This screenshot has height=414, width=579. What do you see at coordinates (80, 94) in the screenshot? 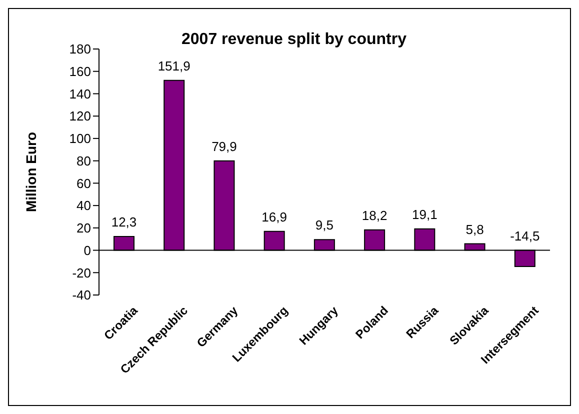
I see `y-tick-label: 140` at bounding box center [80, 94].